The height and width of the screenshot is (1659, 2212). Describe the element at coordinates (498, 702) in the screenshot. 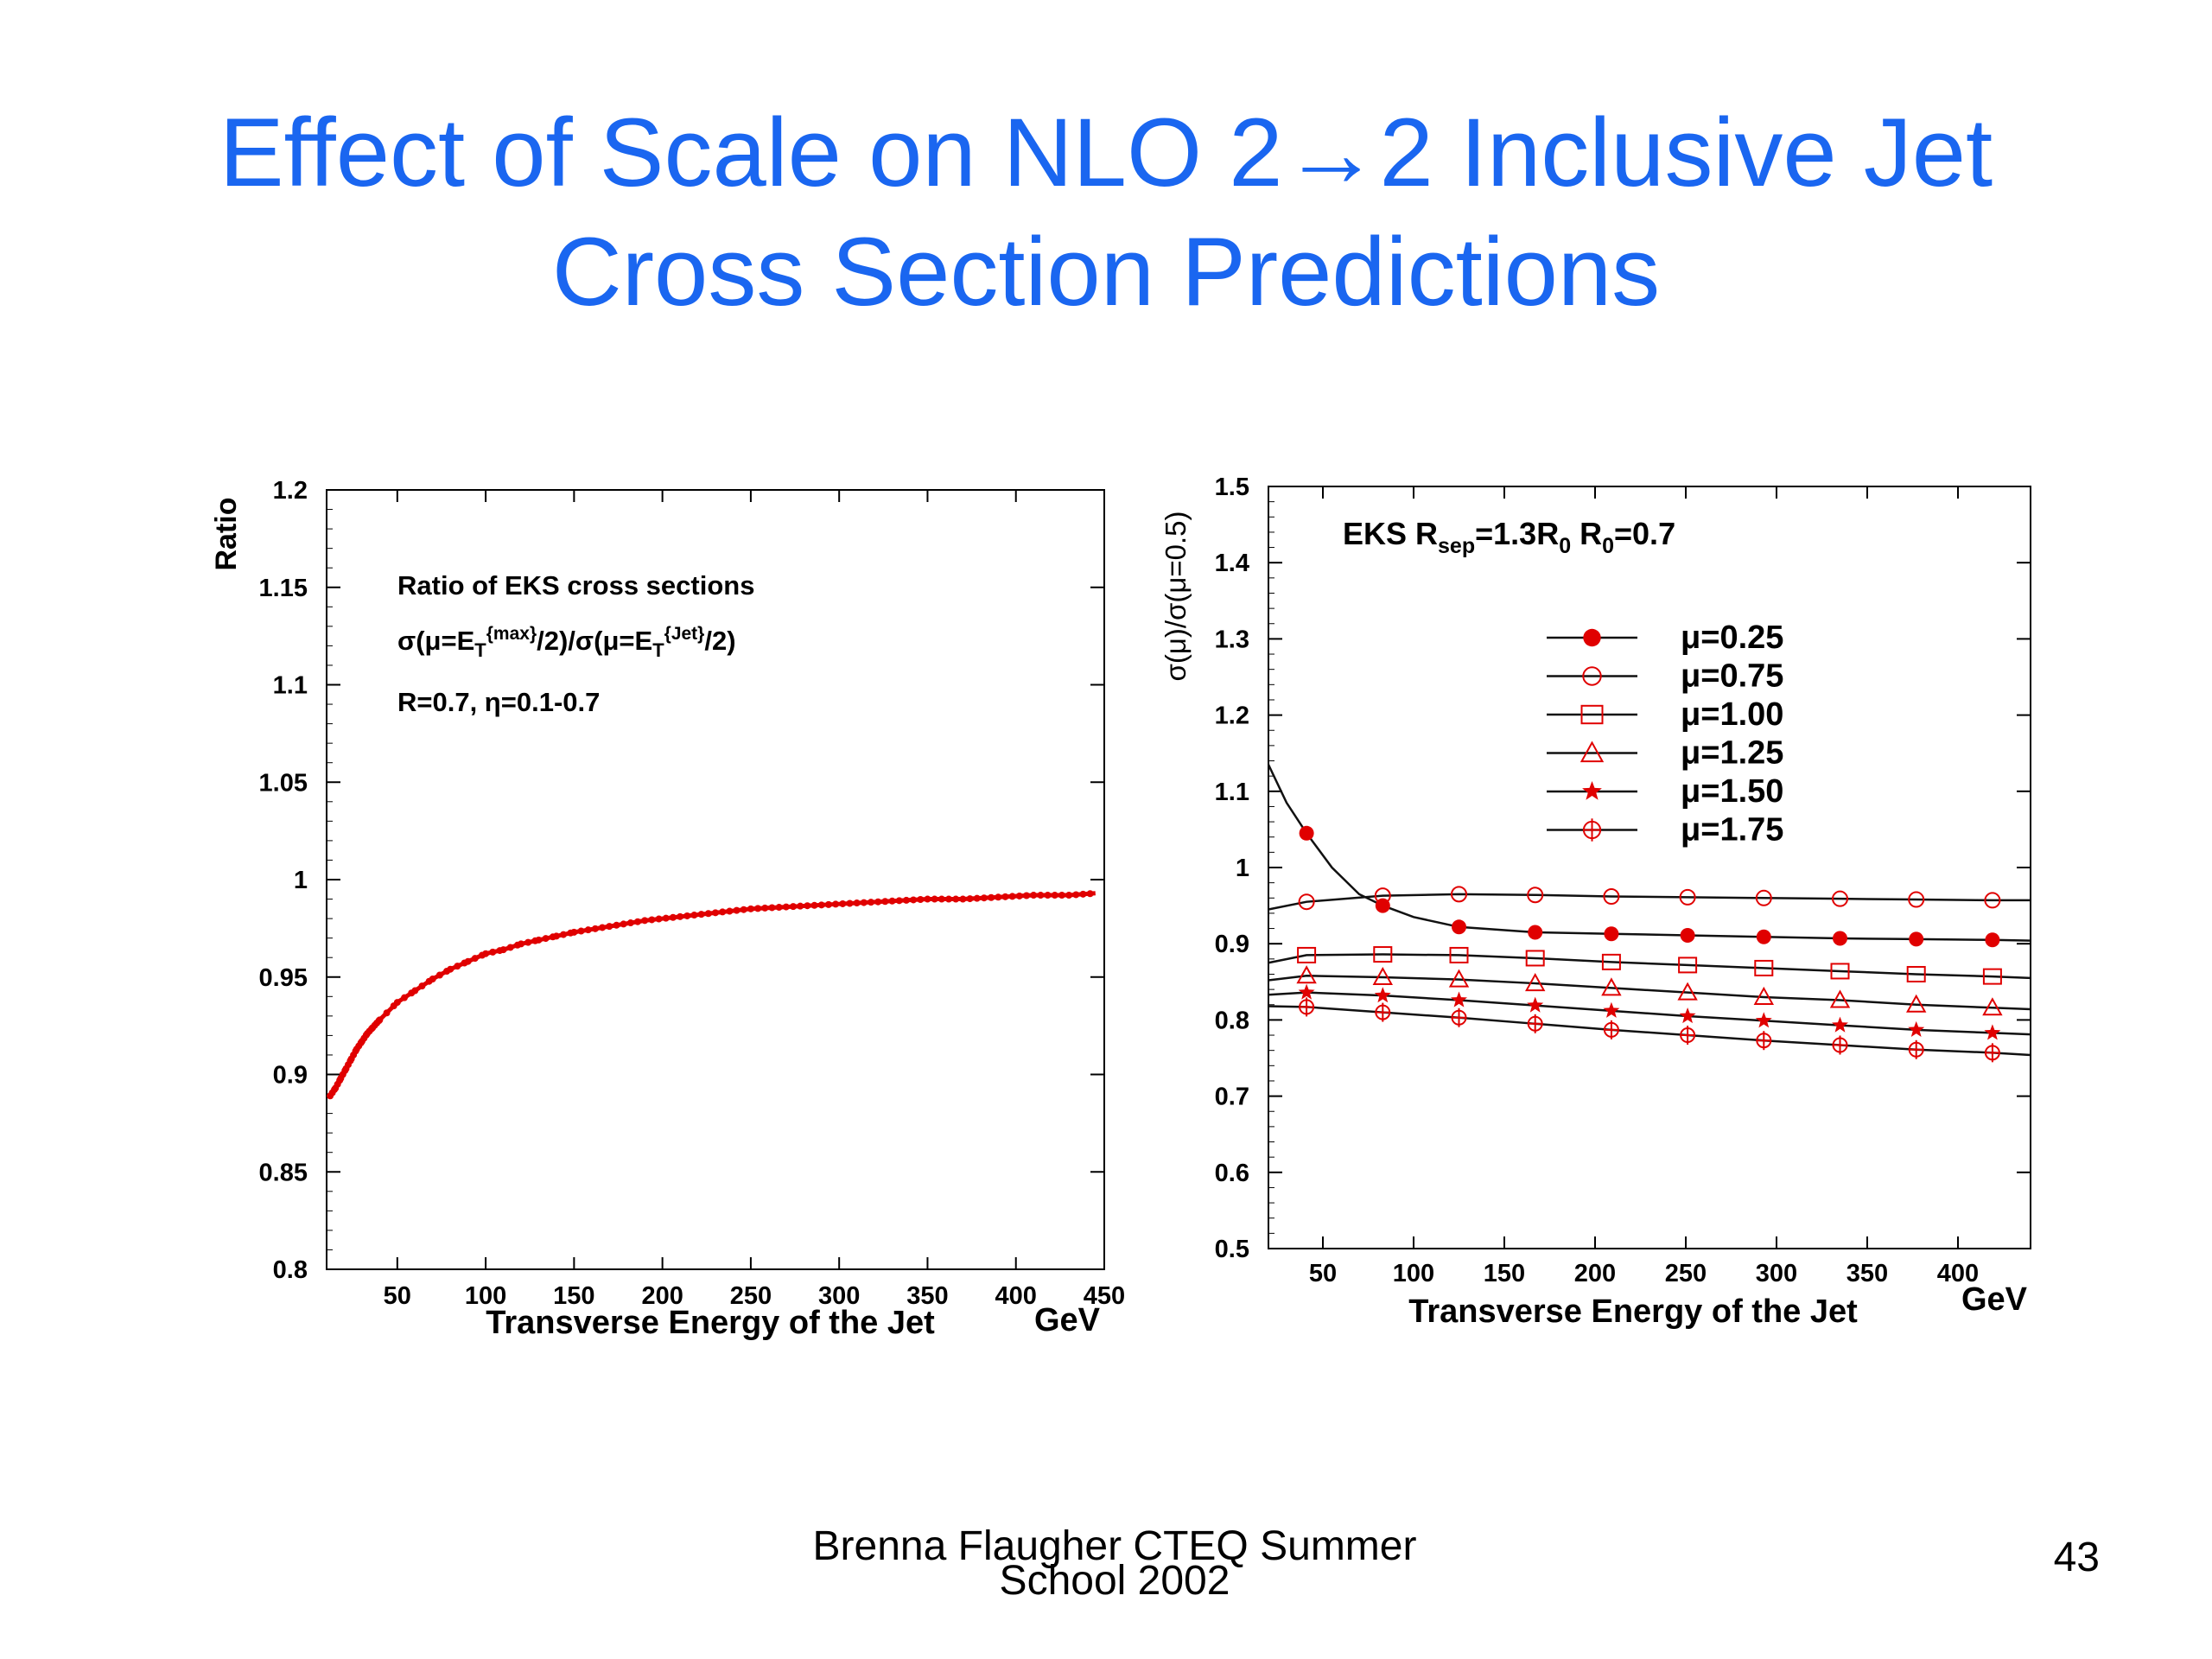

I see `ratio-chart-annotation-3: R=0.7, η=0.1-0.7` at that location.